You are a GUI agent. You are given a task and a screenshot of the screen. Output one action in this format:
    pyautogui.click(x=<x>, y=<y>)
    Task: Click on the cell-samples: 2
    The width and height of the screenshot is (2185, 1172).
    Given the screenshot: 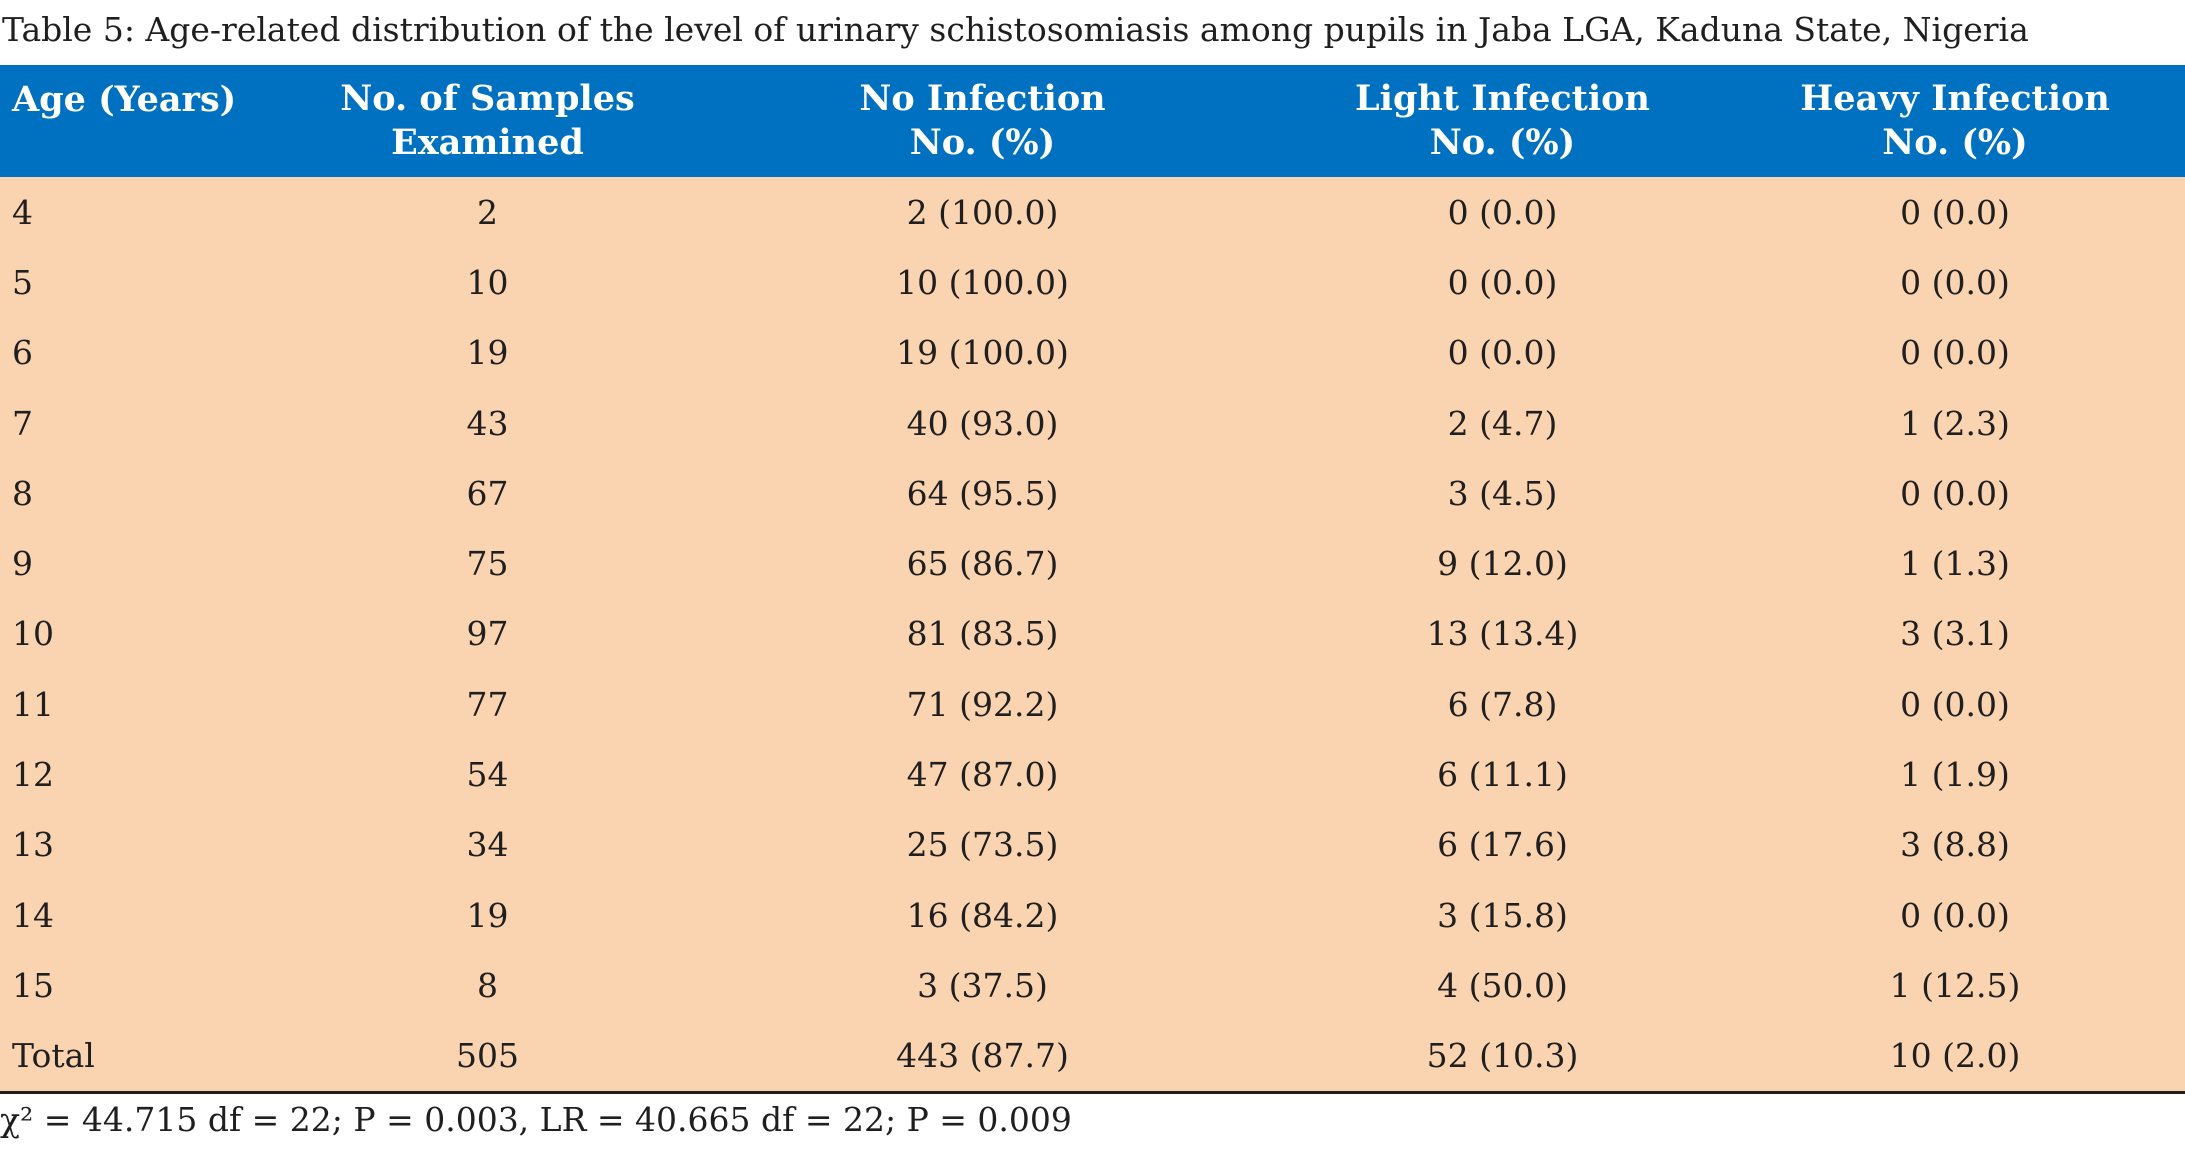 What is the action you would take?
    pyautogui.click(x=487, y=212)
    